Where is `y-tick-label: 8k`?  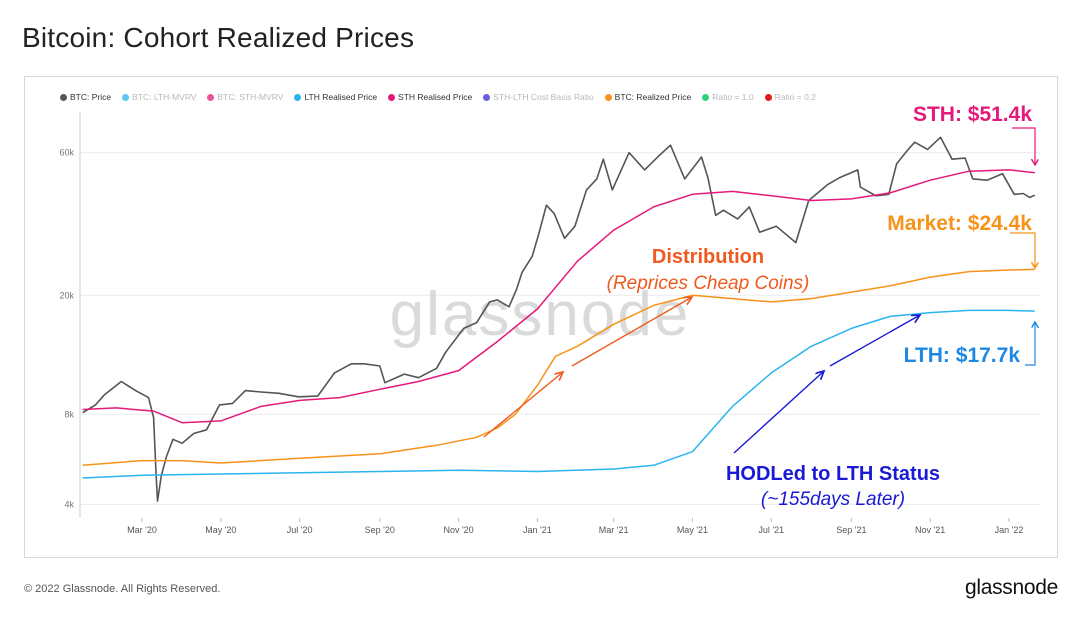
y-tick-label: 8k is located at coordinates (69, 414).